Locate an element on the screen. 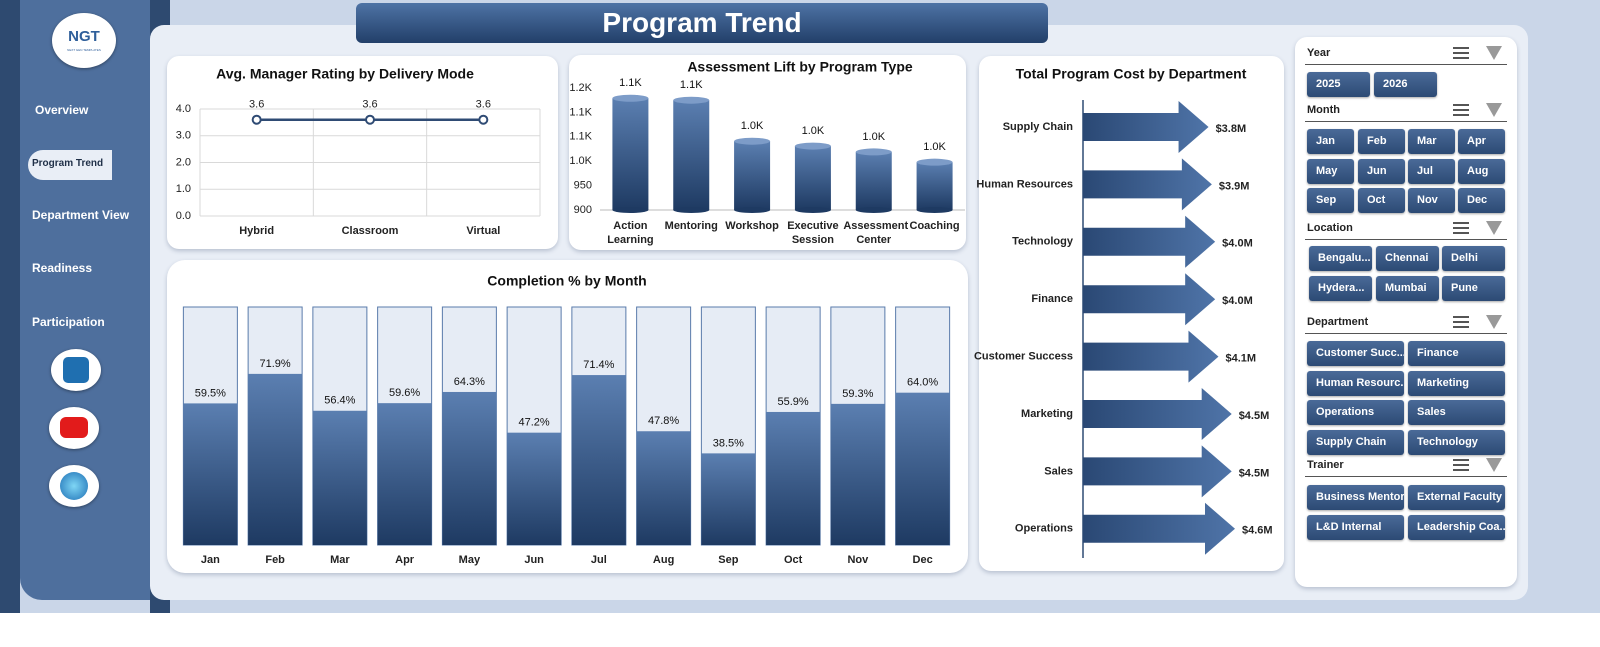 Image resolution: width=1600 pixels, height=647 pixels. youtube-icon is located at coordinates (74, 428).